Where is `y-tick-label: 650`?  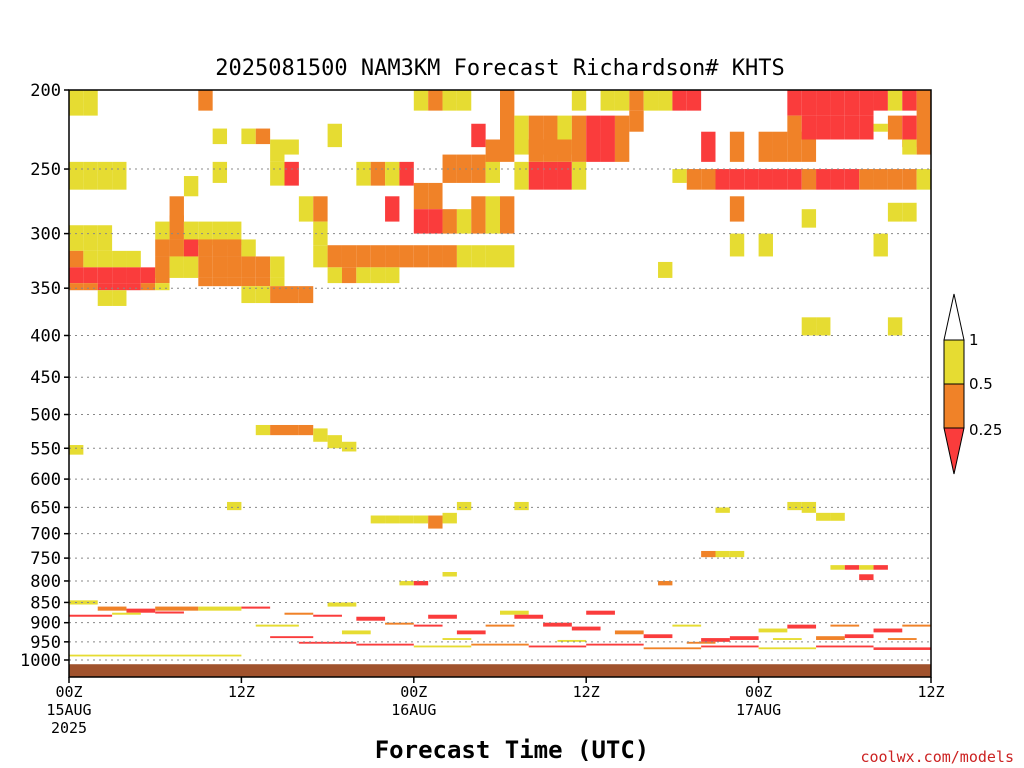 y-tick-label: 650 is located at coordinates (45, 508).